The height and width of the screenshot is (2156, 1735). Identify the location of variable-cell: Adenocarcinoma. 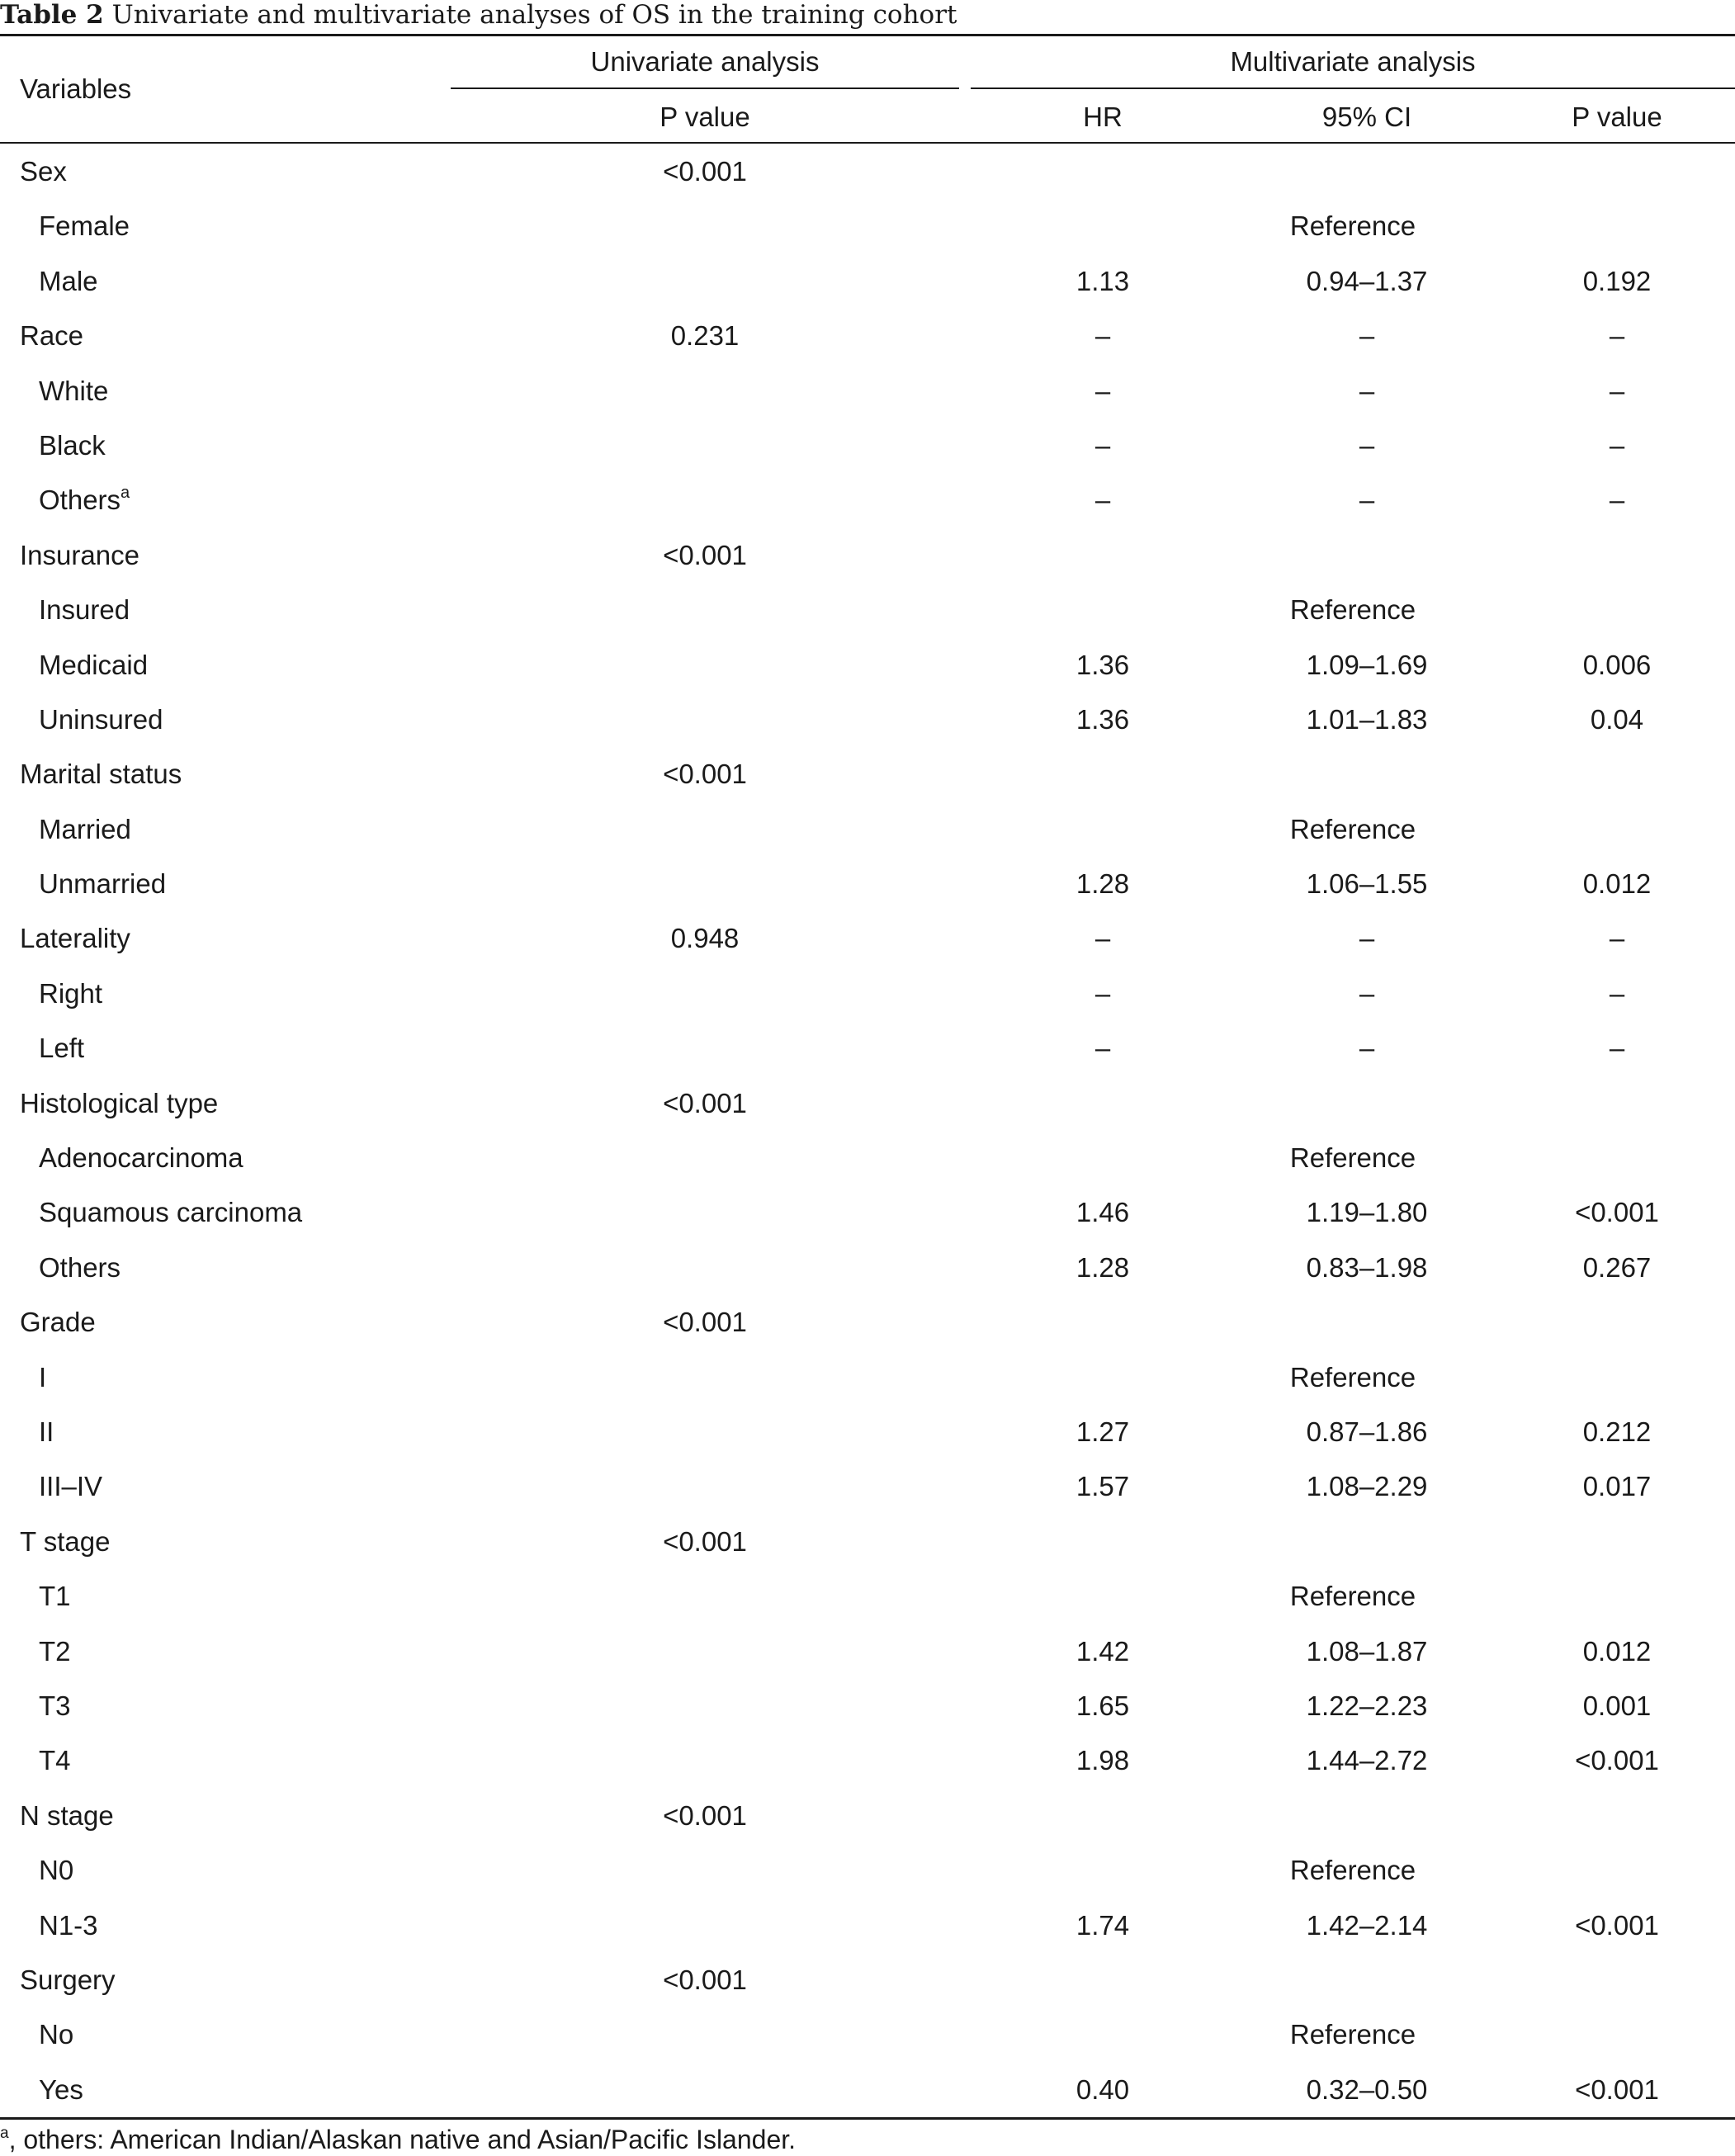
(141, 1158).